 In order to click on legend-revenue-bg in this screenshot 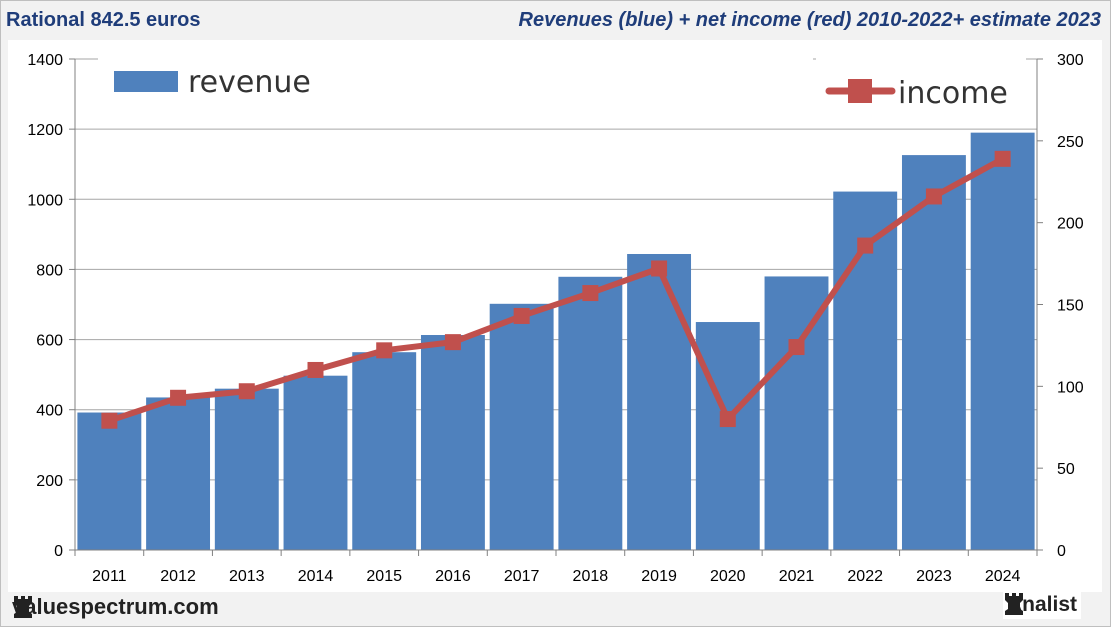, I will do `click(455, 85)`.